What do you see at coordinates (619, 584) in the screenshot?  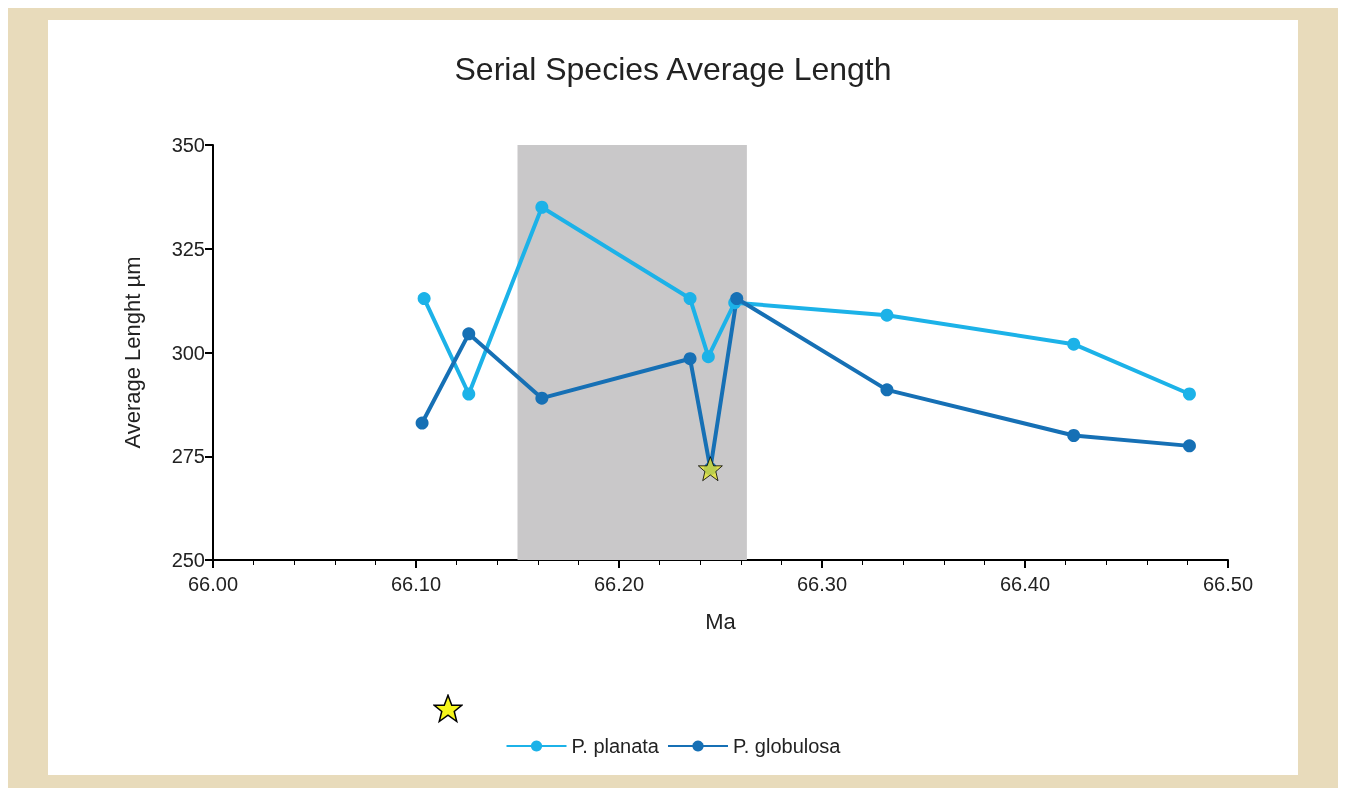 I see `x-tick-label: 66.20` at bounding box center [619, 584].